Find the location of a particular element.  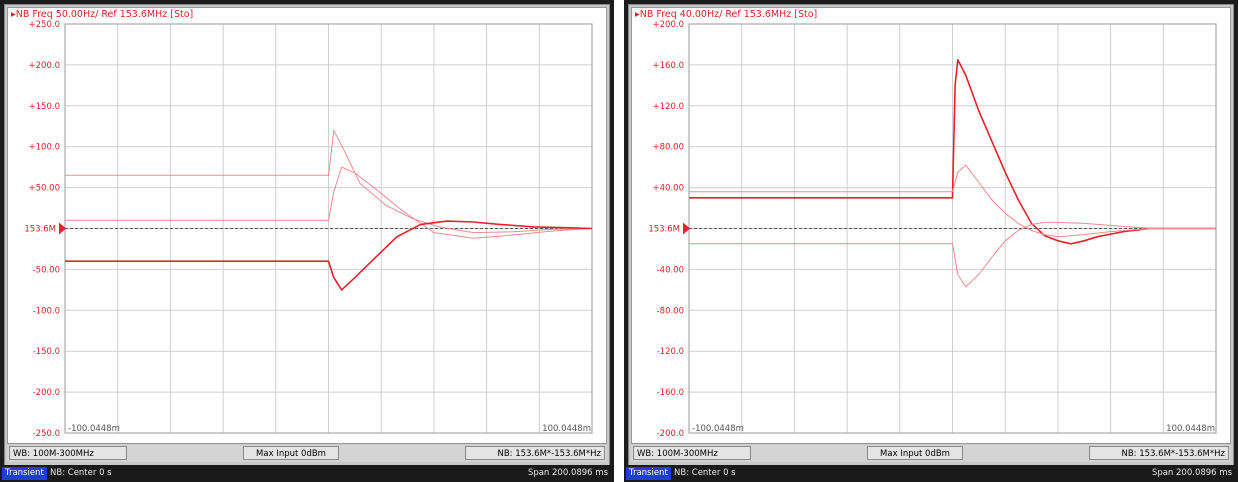

y-tick-label: -150.0 is located at coordinates (46, 352).